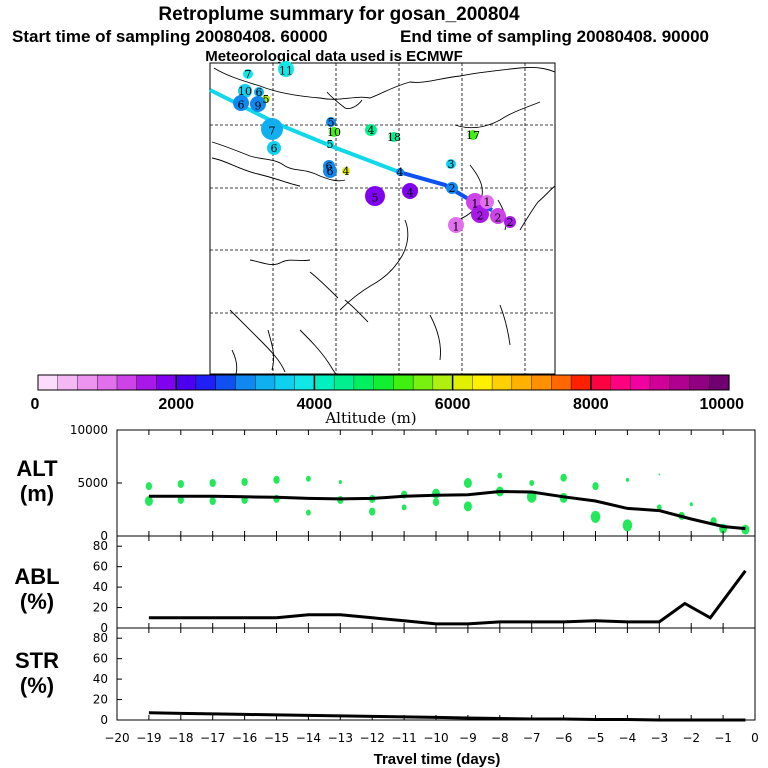 The width and height of the screenshot is (768, 768). I want to click on x-tick-label: −7, so click(532, 738).